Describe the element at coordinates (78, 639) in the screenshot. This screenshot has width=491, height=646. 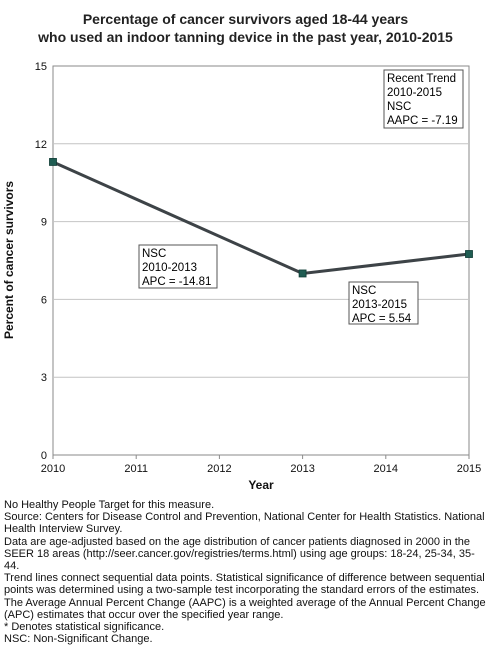
I see `footnote: NSC: Non-Significant Change.` at that location.